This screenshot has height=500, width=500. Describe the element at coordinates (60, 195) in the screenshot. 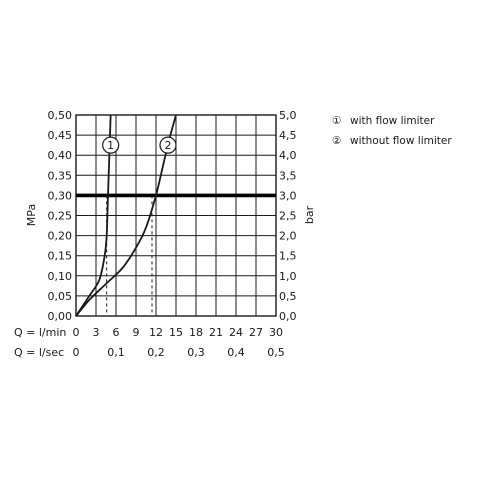

I see `left-tick-label: 0,30` at that location.